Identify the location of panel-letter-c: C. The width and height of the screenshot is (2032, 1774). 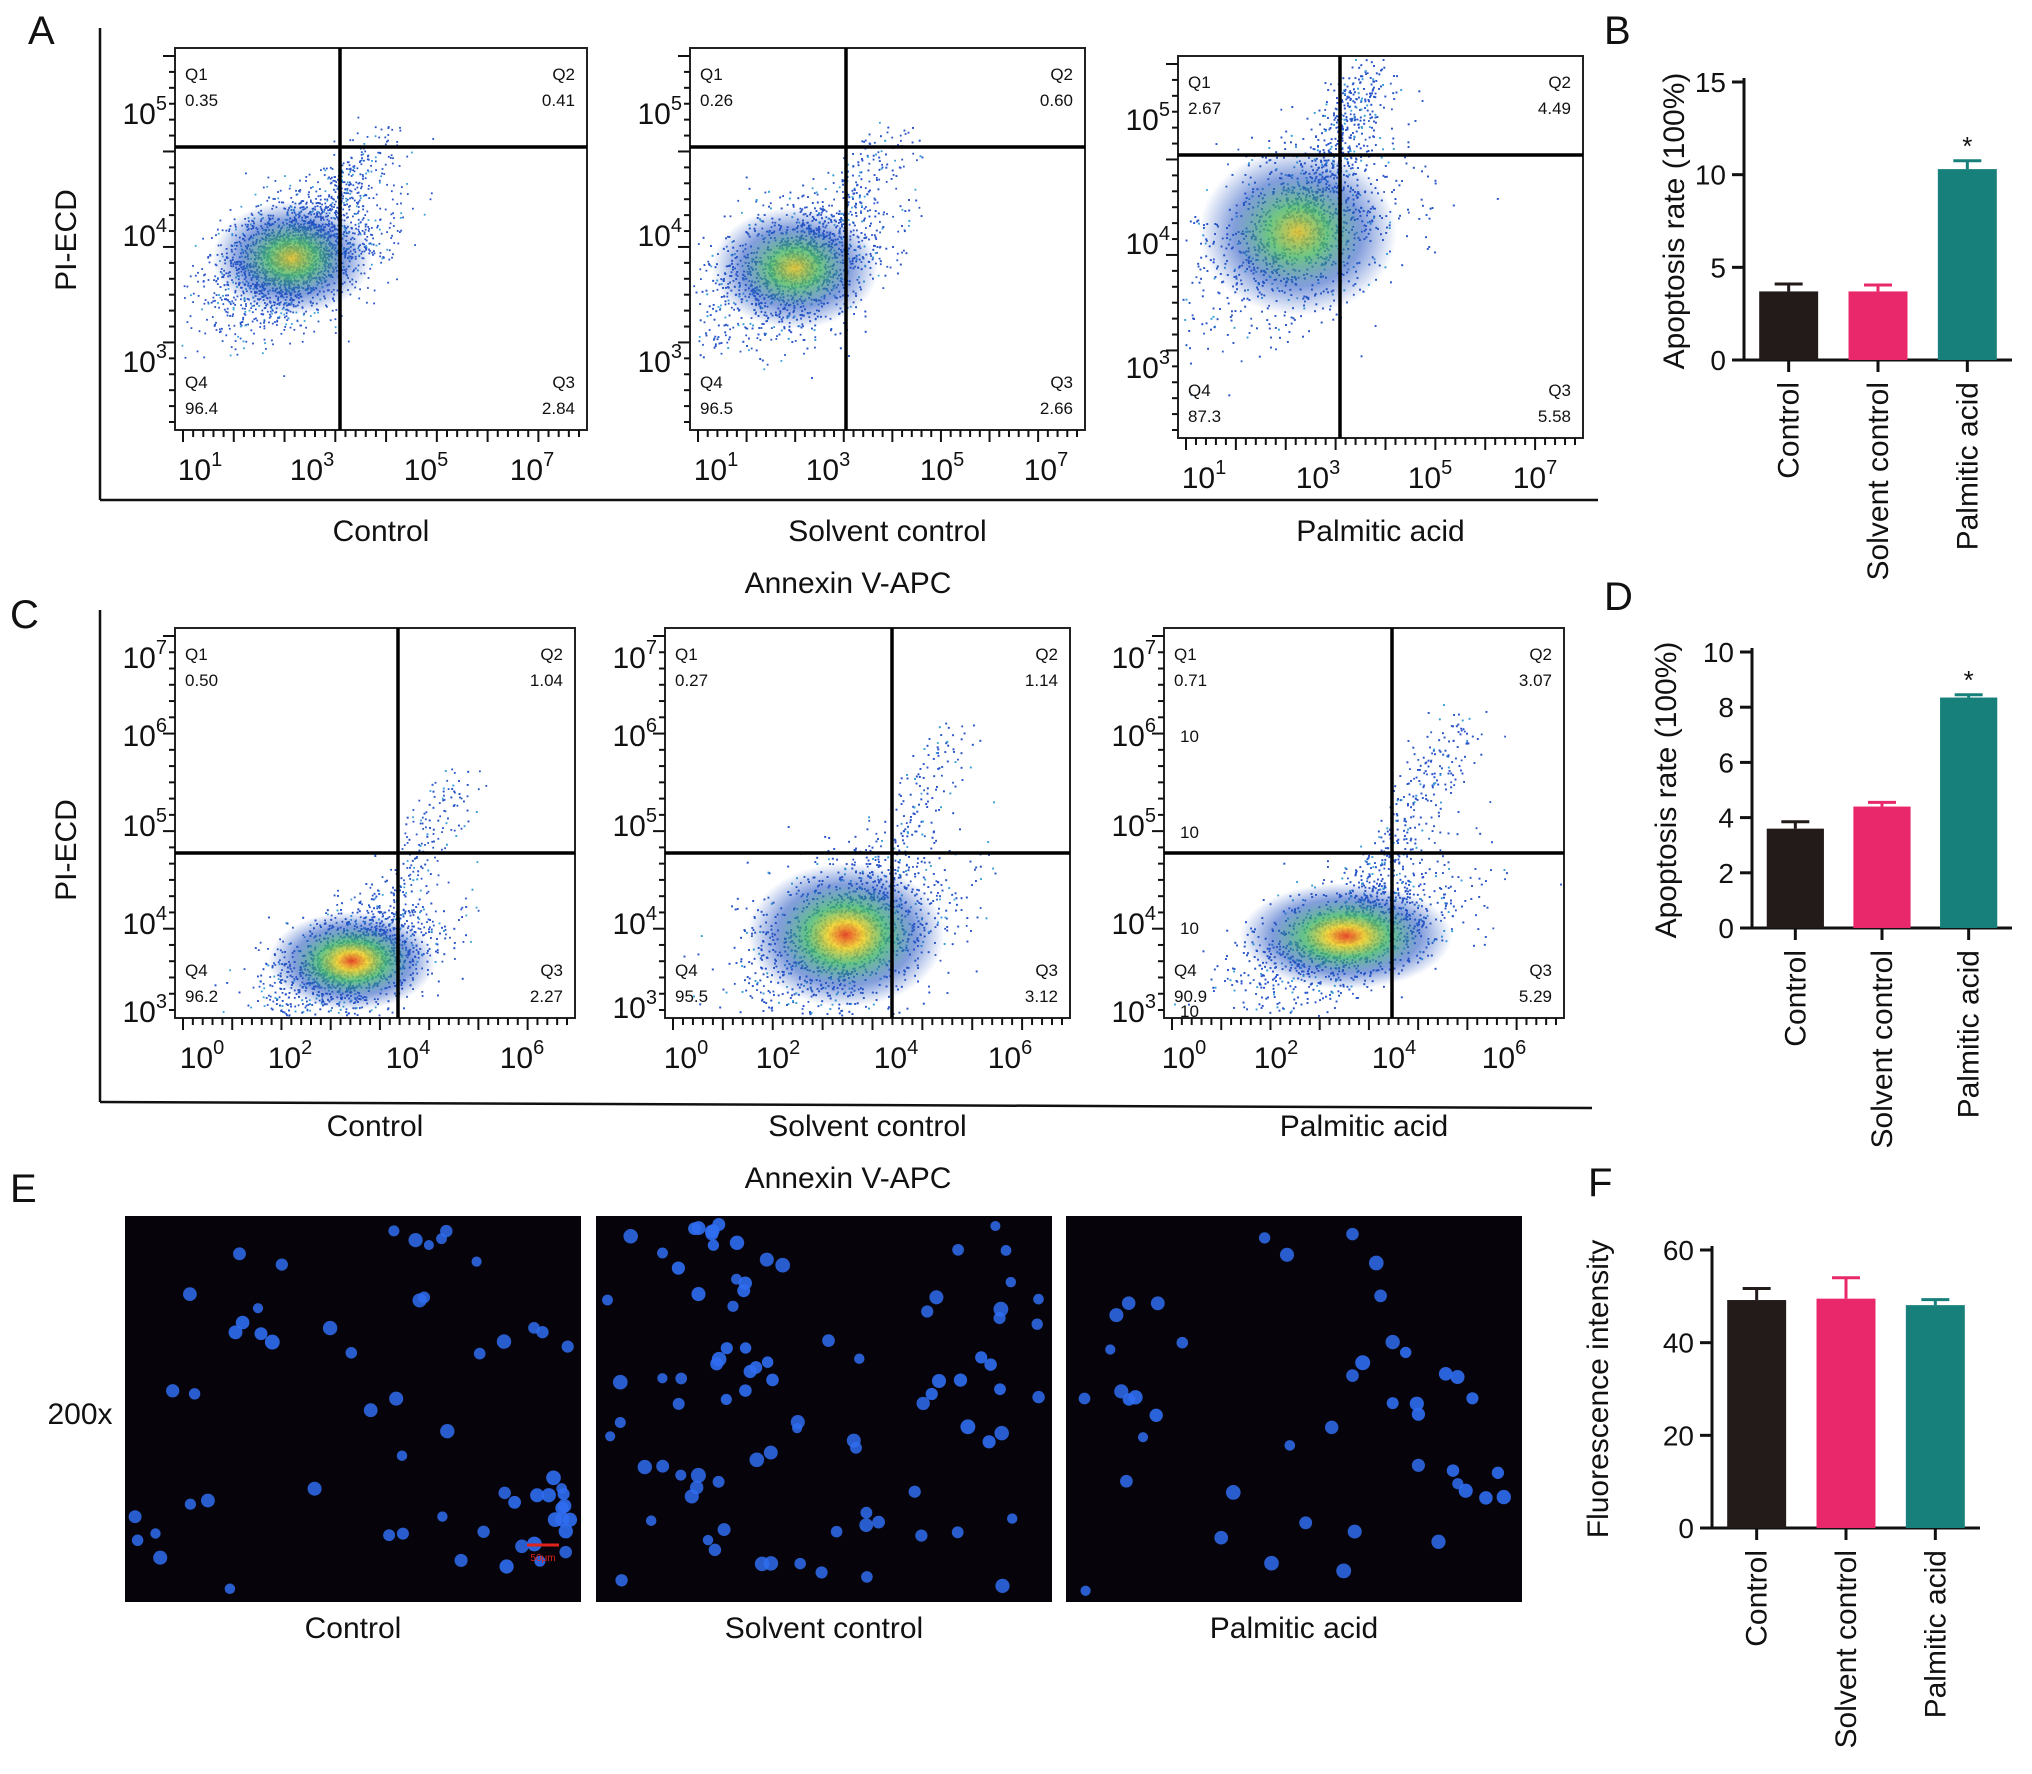
(24, 615).